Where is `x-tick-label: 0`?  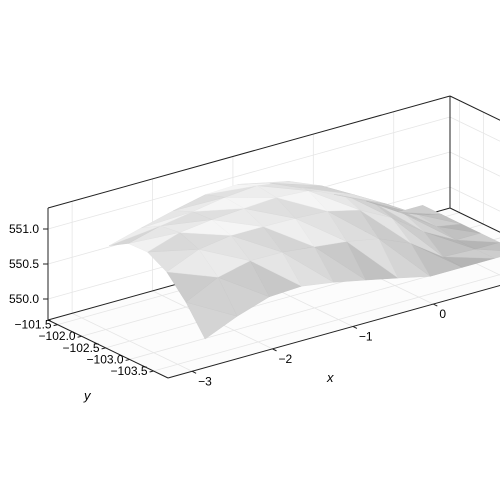 x-tick-label: 0 is located at coordinates (442, 314).